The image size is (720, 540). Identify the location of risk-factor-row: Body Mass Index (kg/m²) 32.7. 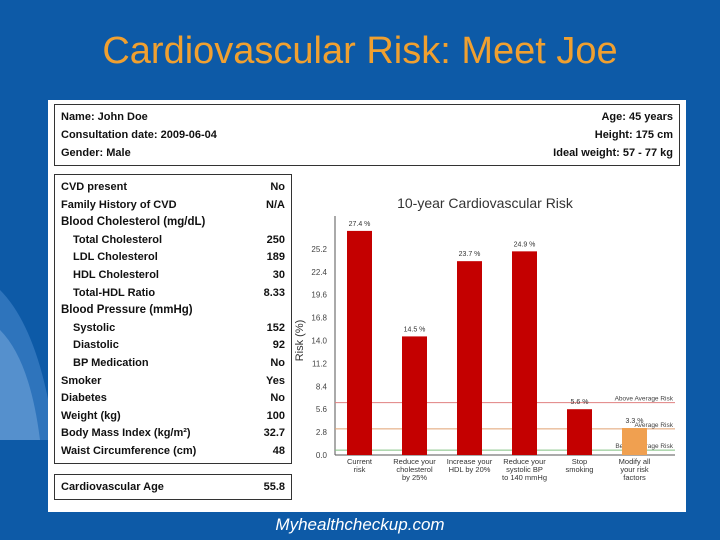
(173, 433).